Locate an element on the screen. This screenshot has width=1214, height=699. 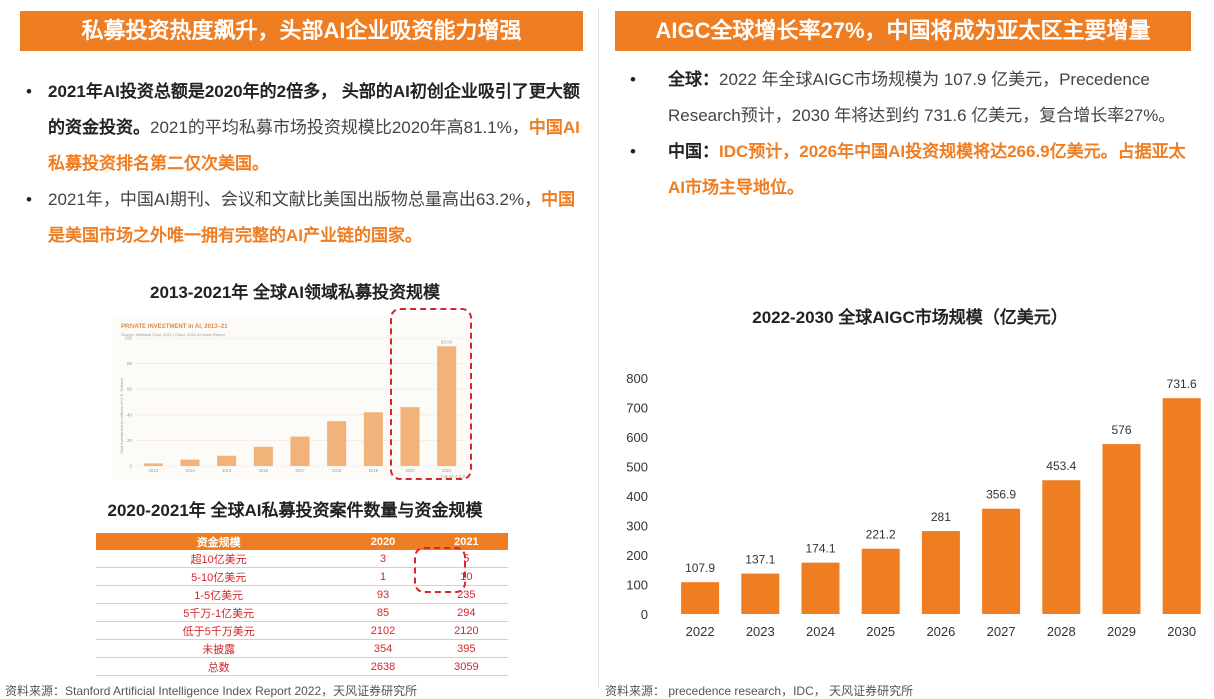
y-tick-label: 500 is located at coordinates (637, 467).